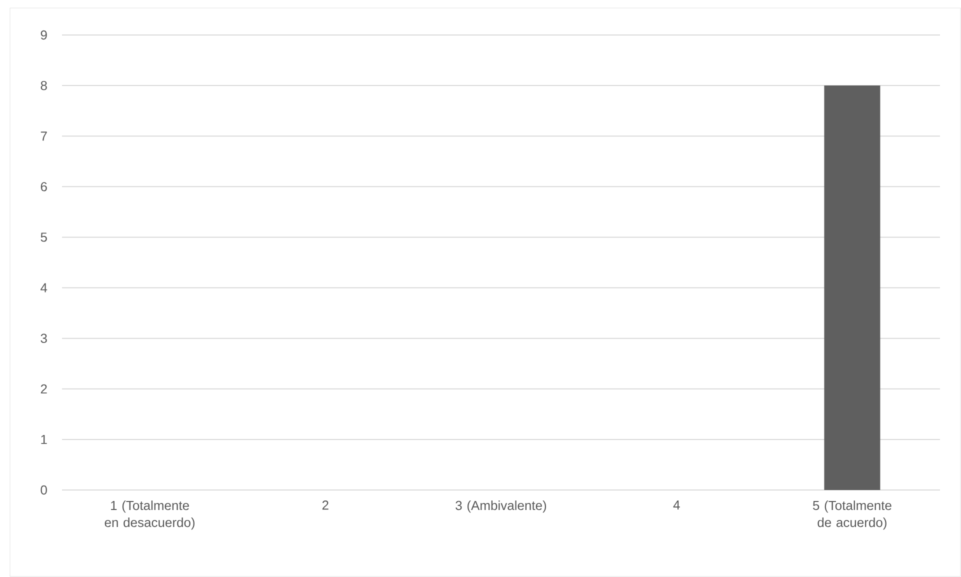 The height and width of the screenshot is (577, 961). What do you see at coordinates (44, 287) in the screenshot?
I see `y-tick-label: 4` at bounding box center [44, 287].